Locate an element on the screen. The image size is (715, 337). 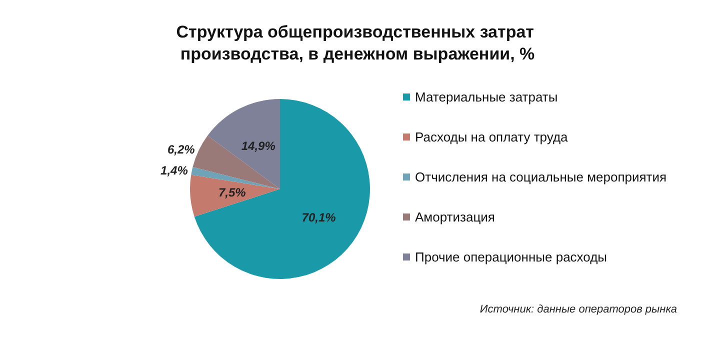
legend-label: Расходы на оплату труда is located at coordinates (492, 137).